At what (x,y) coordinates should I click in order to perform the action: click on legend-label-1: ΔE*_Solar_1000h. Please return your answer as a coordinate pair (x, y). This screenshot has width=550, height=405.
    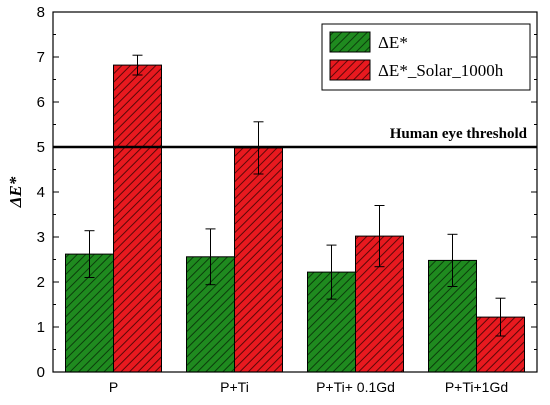
    Looking at the image, I should click on (441, 70).